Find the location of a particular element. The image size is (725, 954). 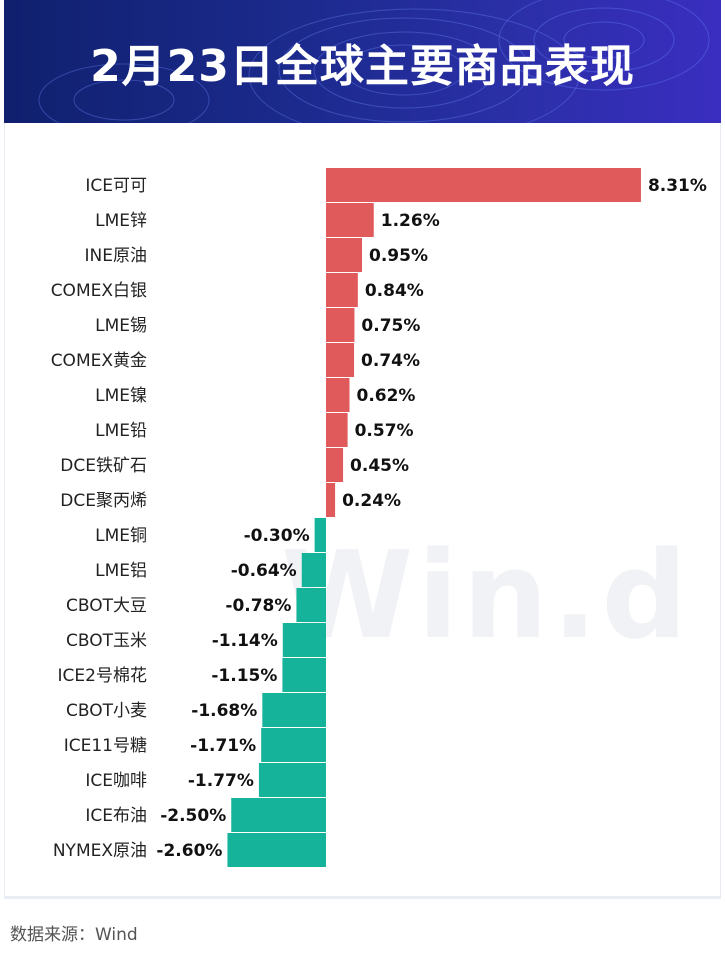

category-label: LME铝 is located at coordinates (121, 571).